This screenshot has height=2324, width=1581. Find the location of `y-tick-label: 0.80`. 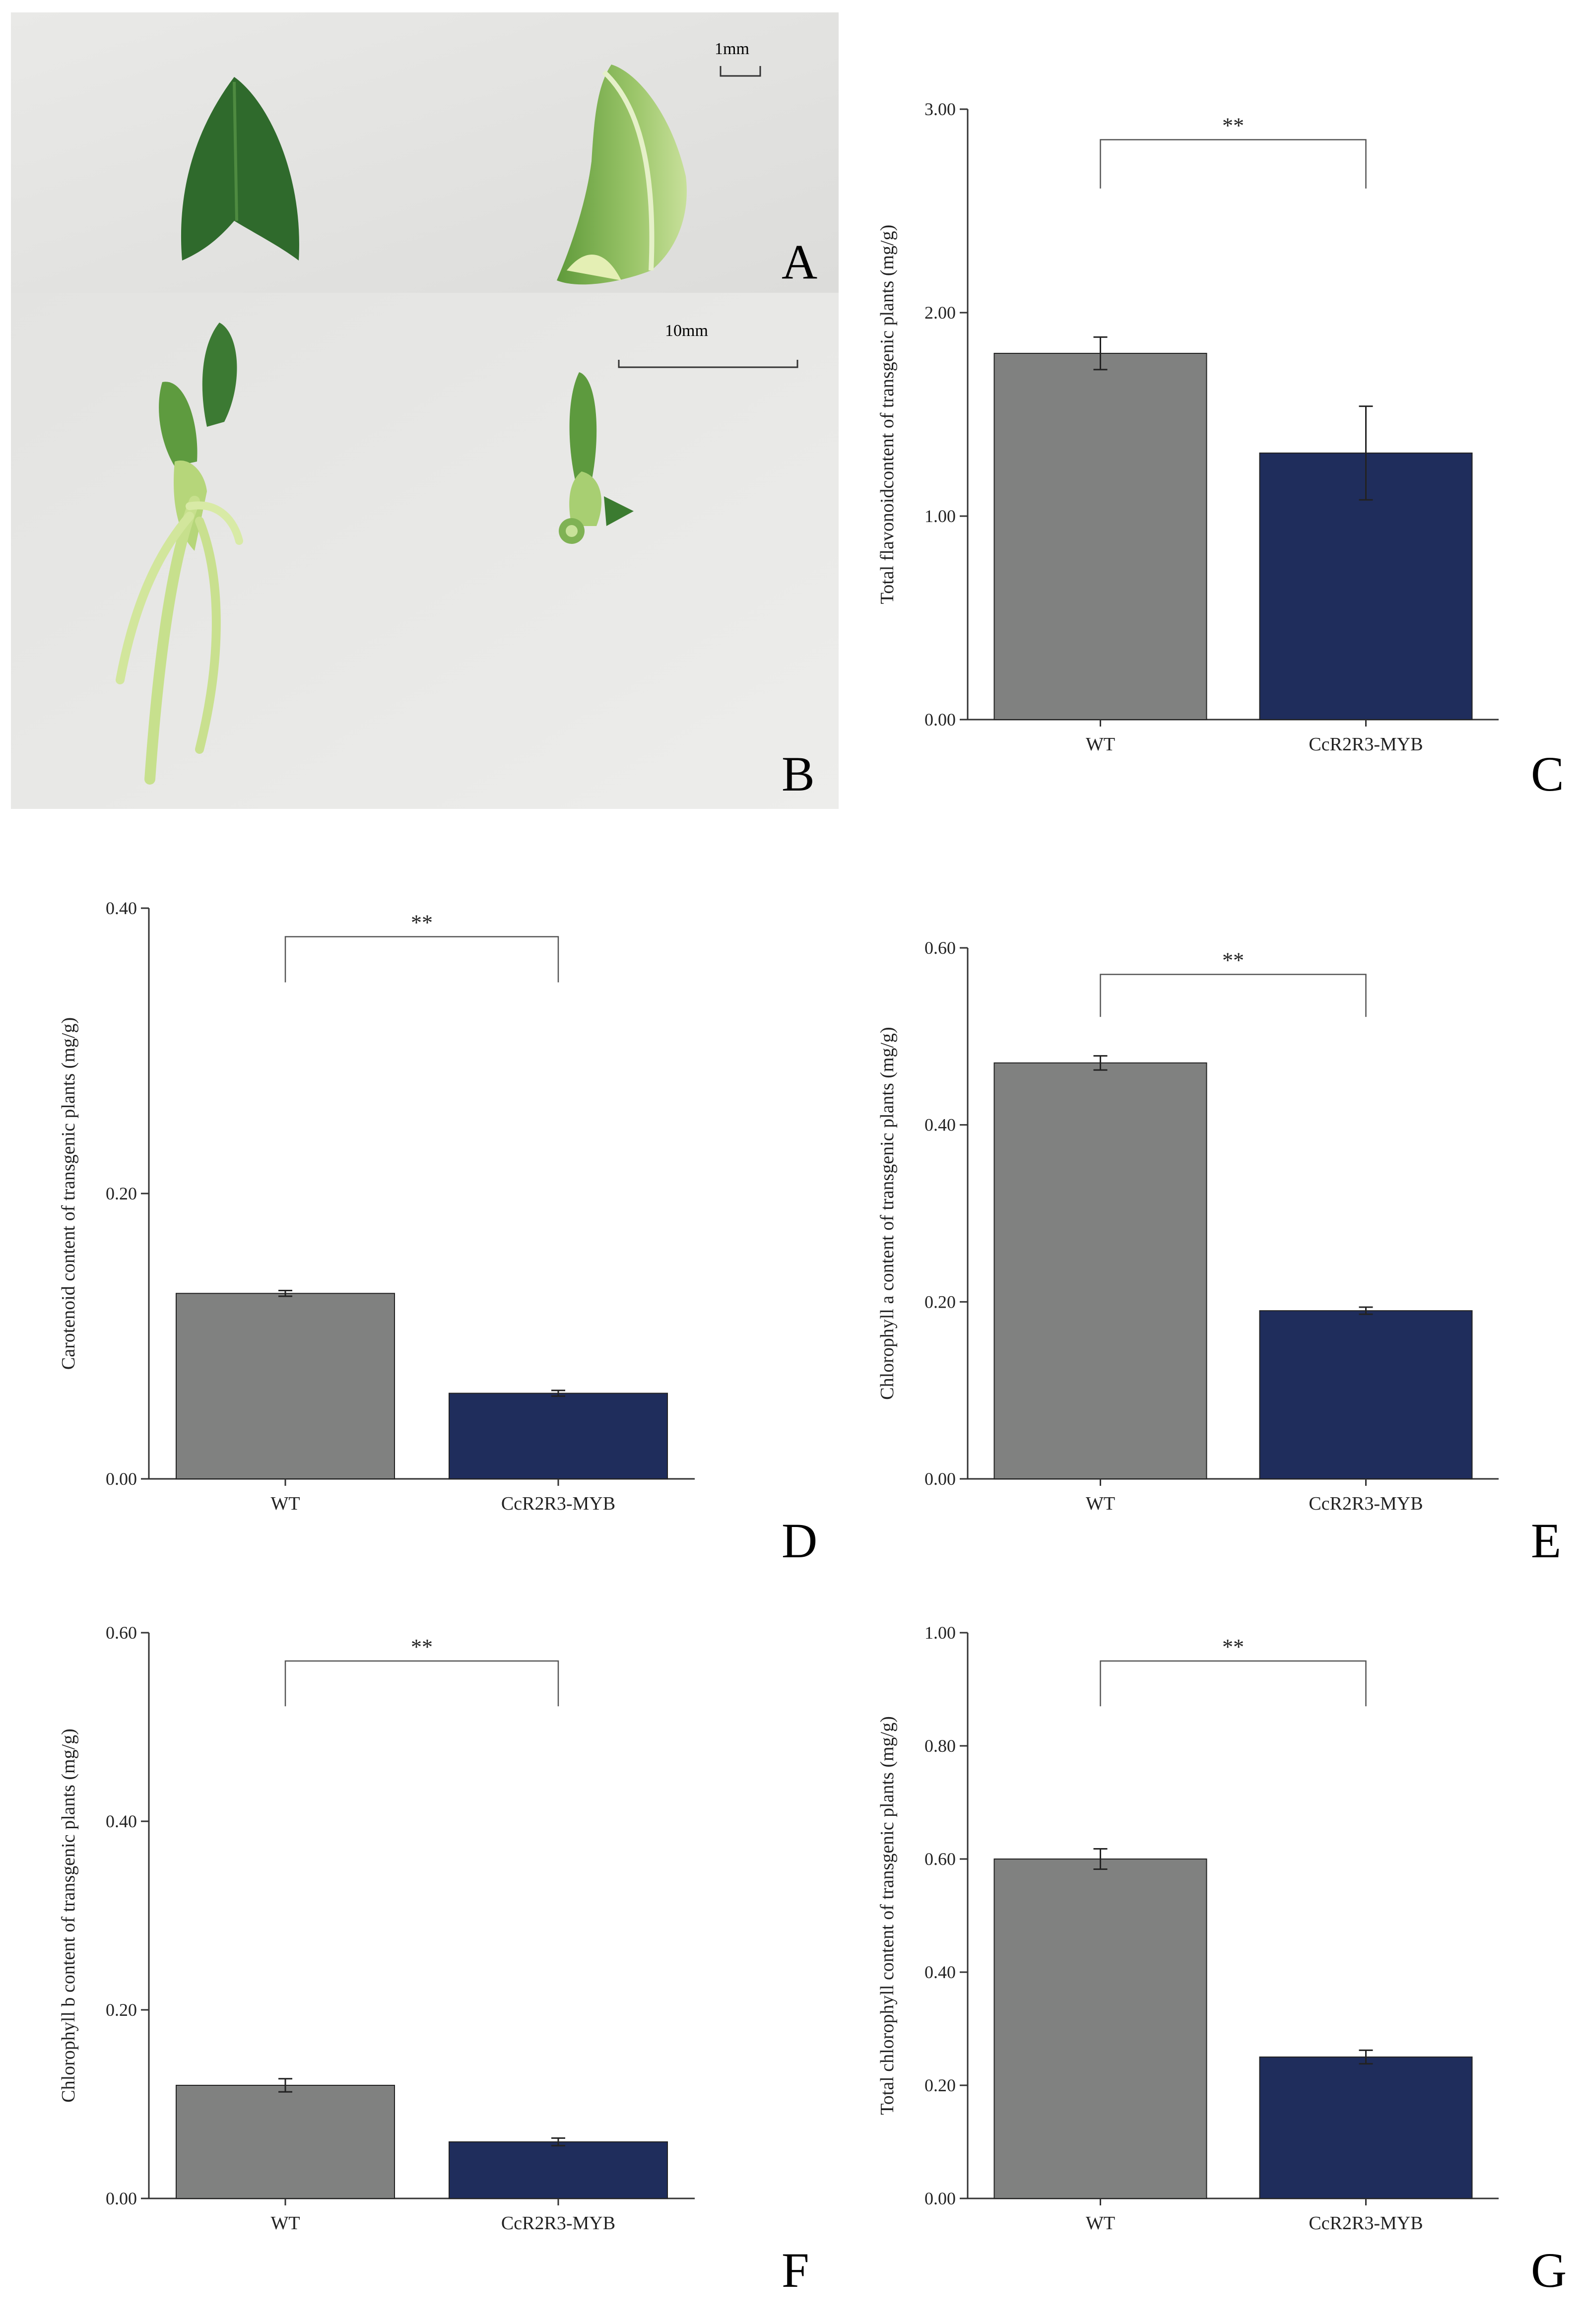

y-tick-label: 0.80 is located at coordinates (940, 1746).